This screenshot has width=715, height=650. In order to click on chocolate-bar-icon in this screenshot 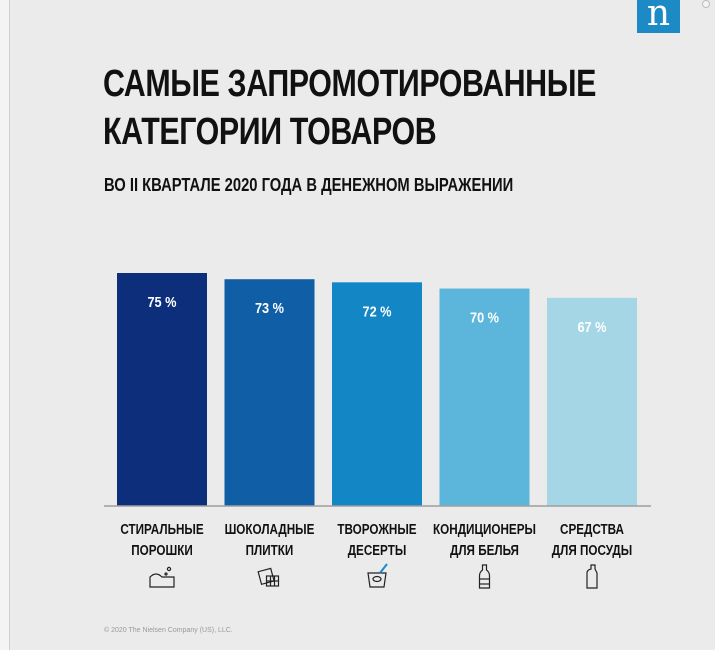, I will do `click(268, 577)`.